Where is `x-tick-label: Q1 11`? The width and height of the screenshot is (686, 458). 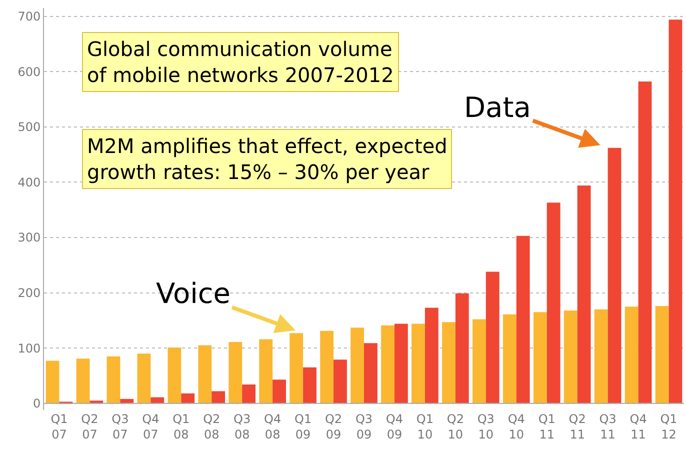 x-tick-label: Q1 11 is located at coordinates (547, 427).